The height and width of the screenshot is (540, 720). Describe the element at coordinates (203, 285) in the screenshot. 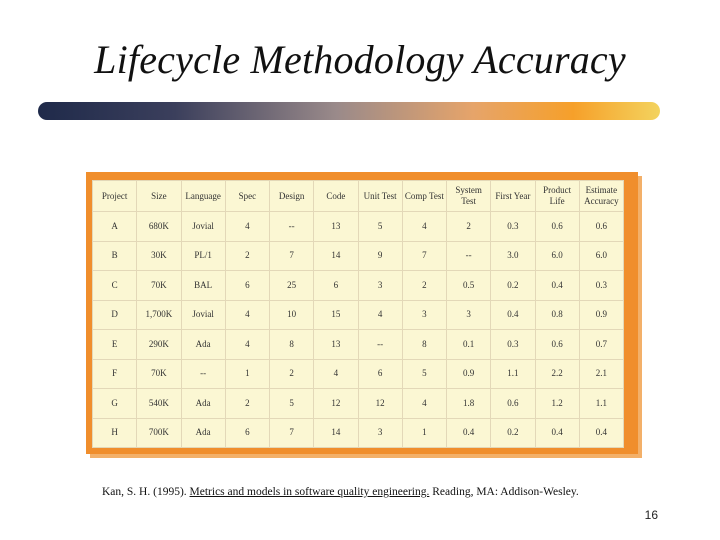

I see `table-cell: BAL` at that location.